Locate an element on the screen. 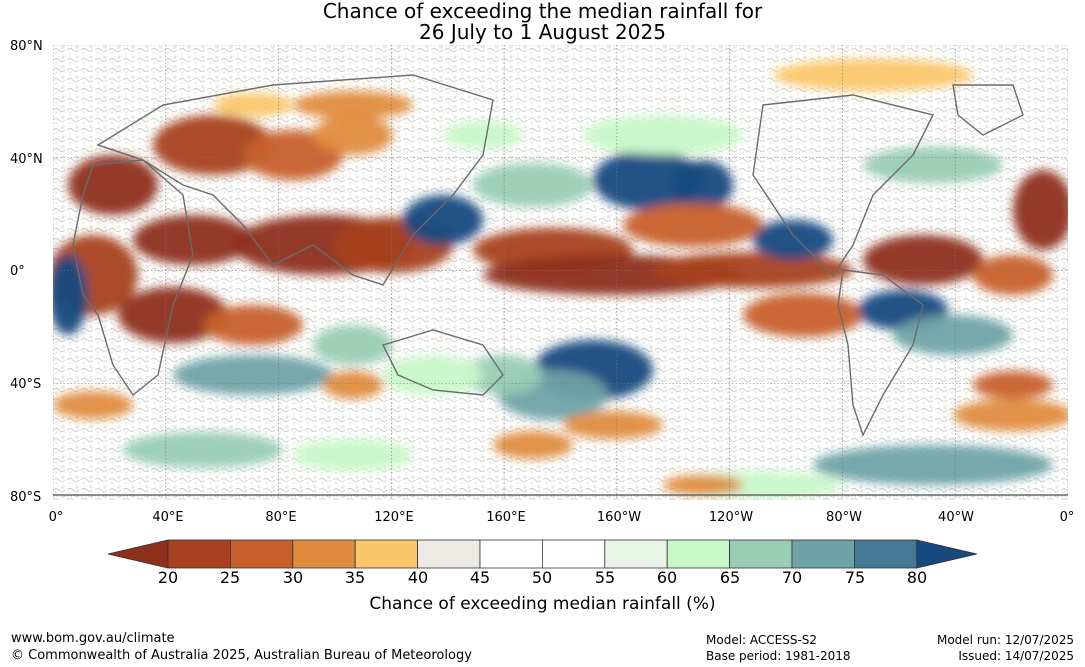  africa-outline is located at coordinates (133, 278).